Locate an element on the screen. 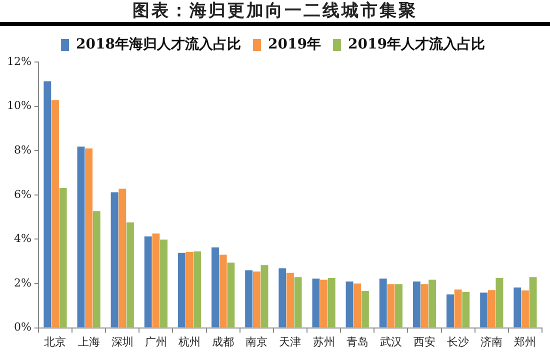  y-tick-label: 12% is located at coordinates (19, 61).